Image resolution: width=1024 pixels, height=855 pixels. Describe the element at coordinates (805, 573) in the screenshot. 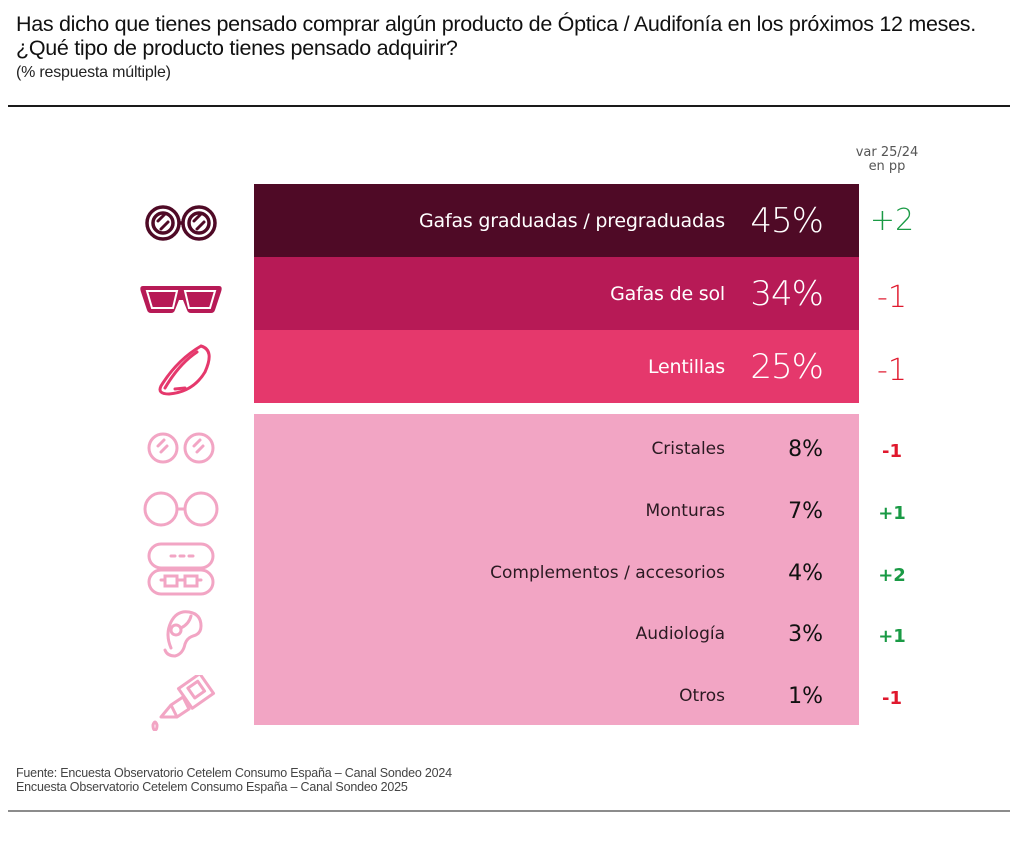

I see `row-value: 4%` at that location.